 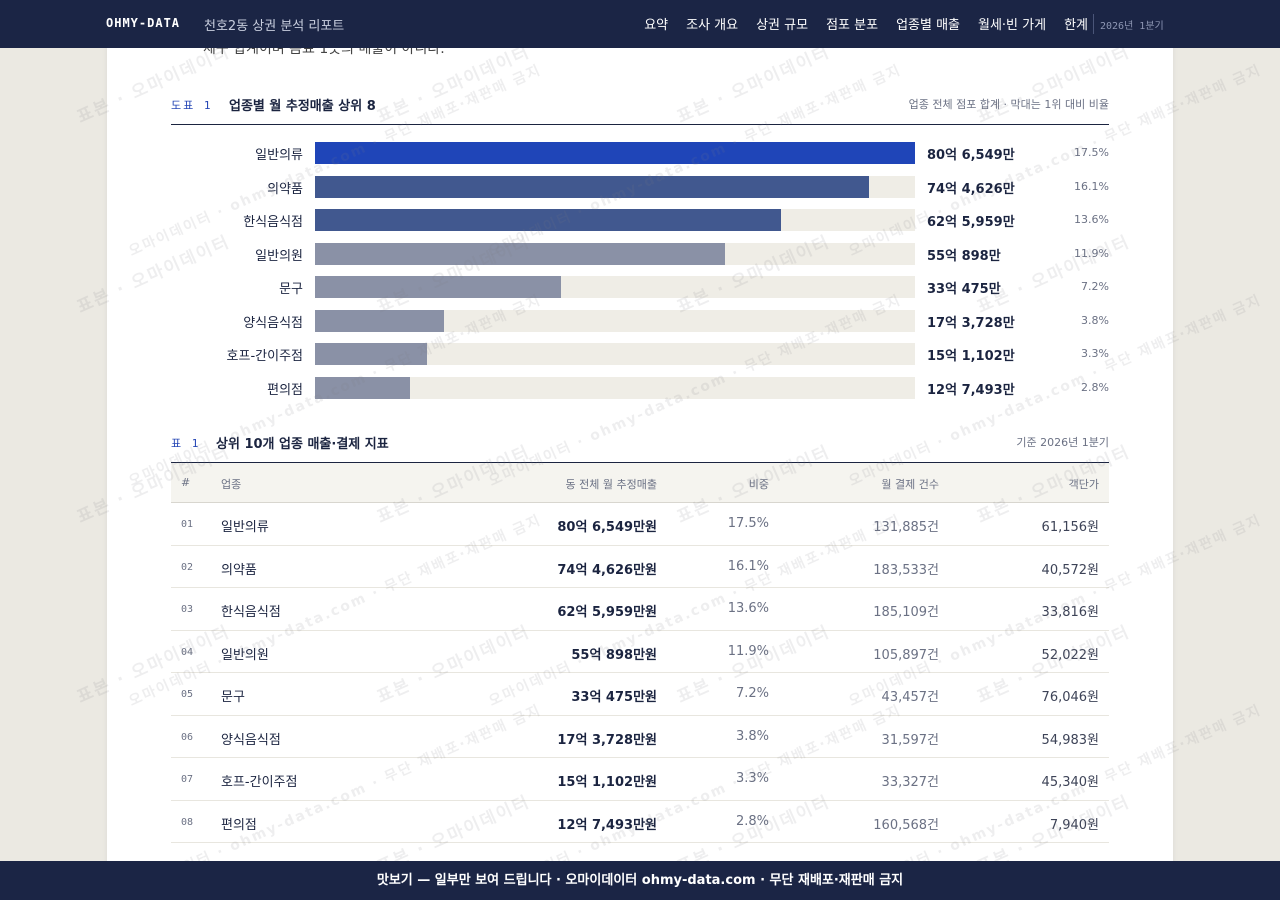 What do you see at coordinates (1070, 740) in the screenshot?
I see `table-cell-unit-price: 54,983원` at bounding box center [1070, 740].